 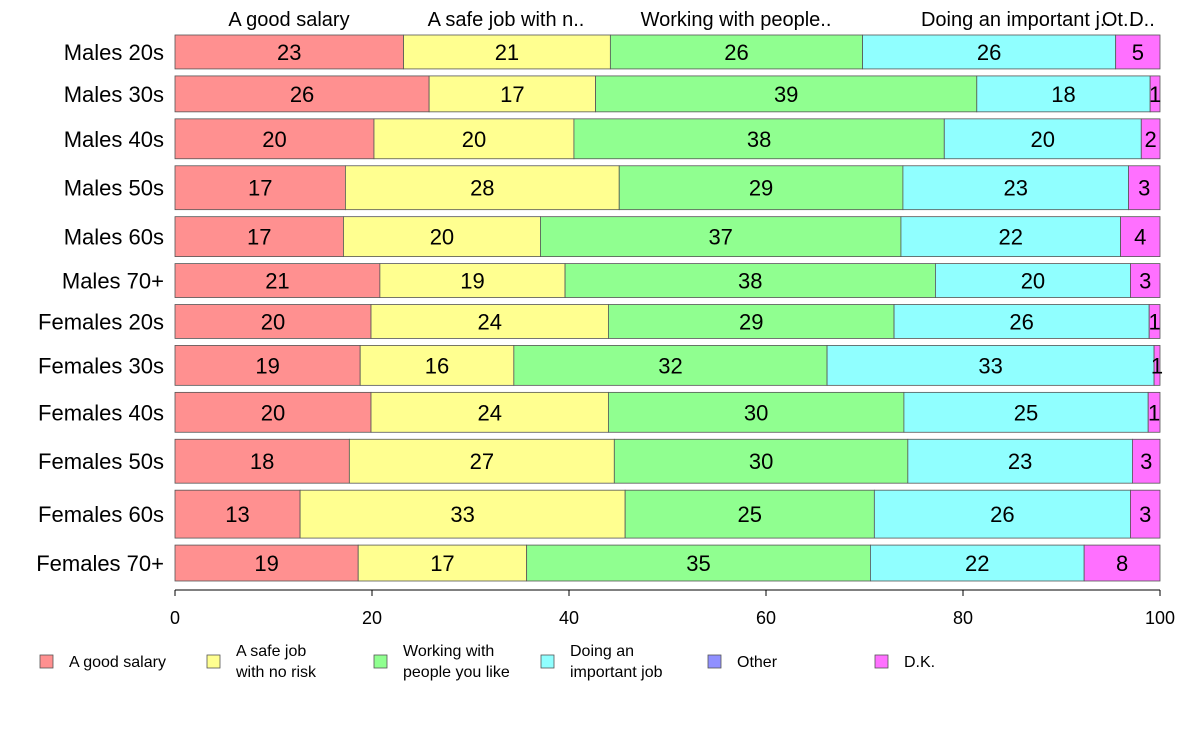 I want to click on data-label: 21, so click(x=507, y=52).